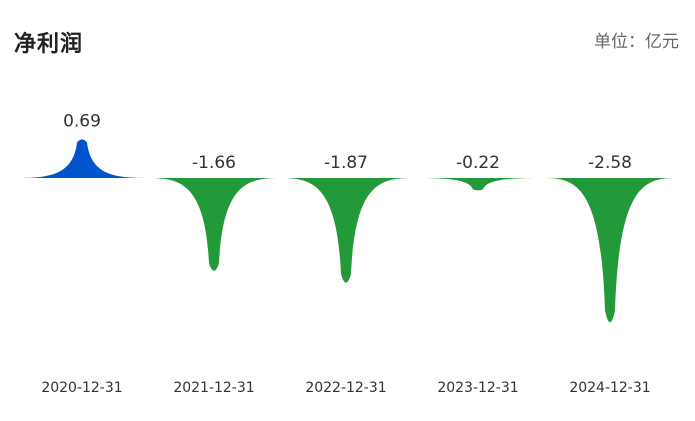 The height and width of the screenshot is (421, 695). Describe the element at coordinates (345, 388) in the screenshot. I see `x-tick-label: 2022-12-31` at that location.